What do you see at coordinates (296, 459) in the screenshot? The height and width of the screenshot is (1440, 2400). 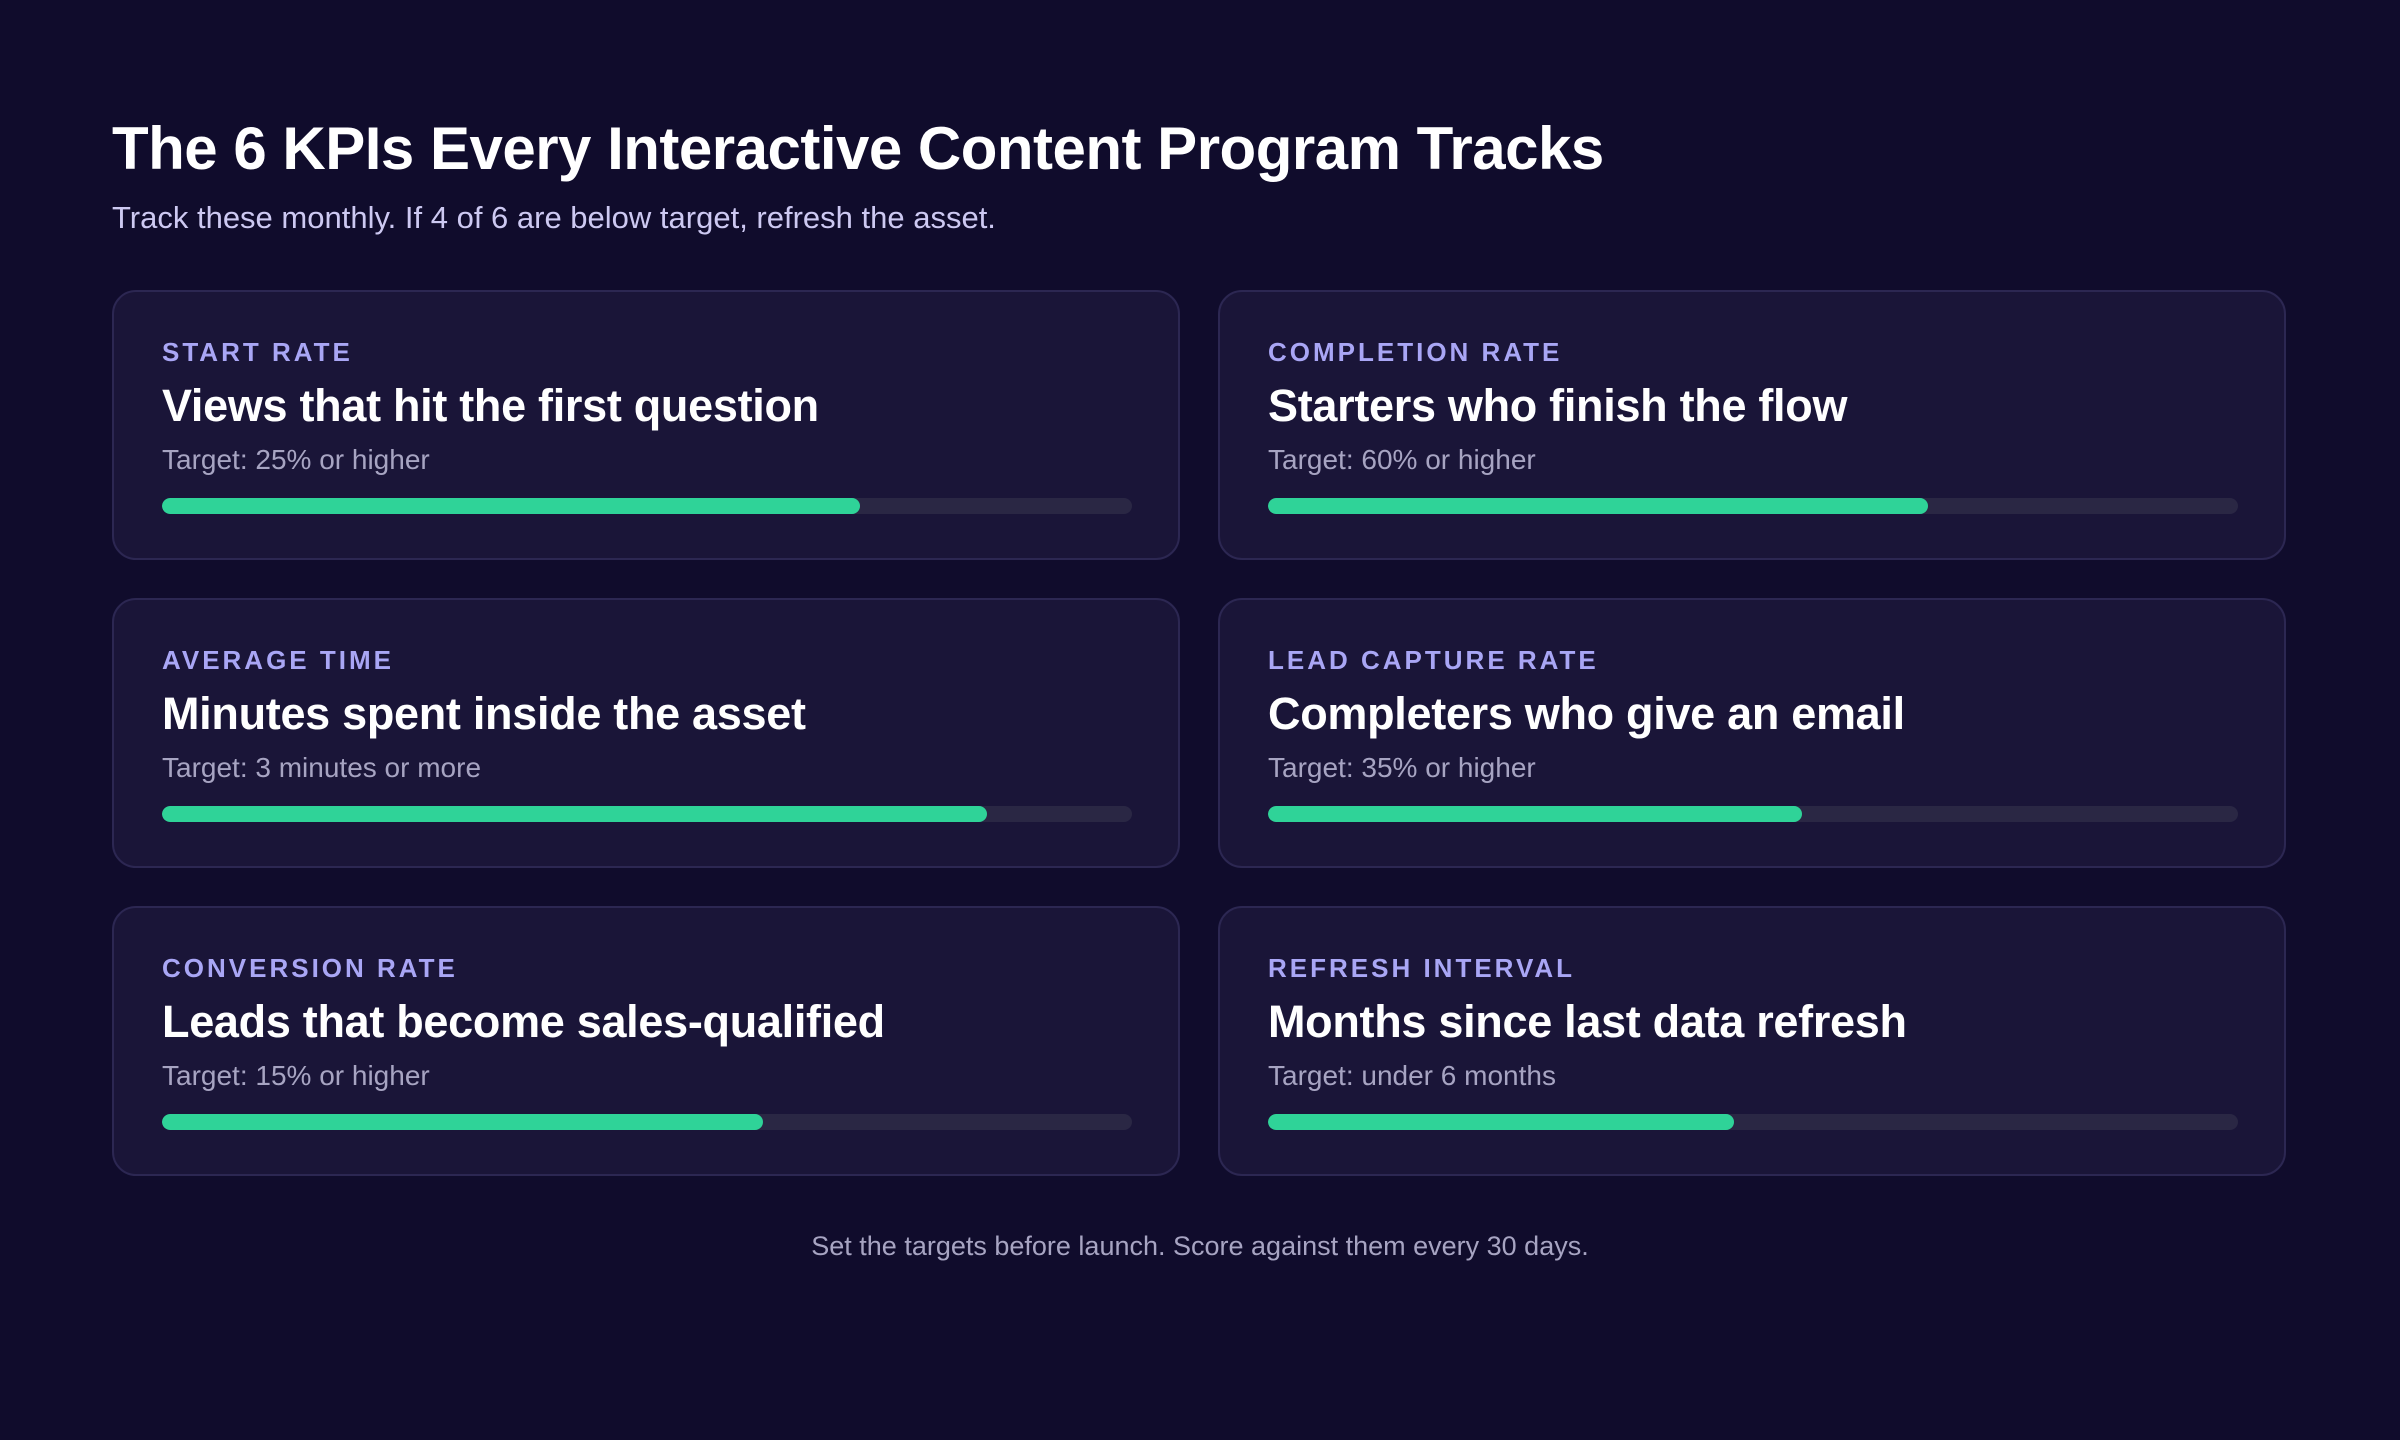 I see `kpi-target: Target: 25% or higher` at bounding box center [296, 459].